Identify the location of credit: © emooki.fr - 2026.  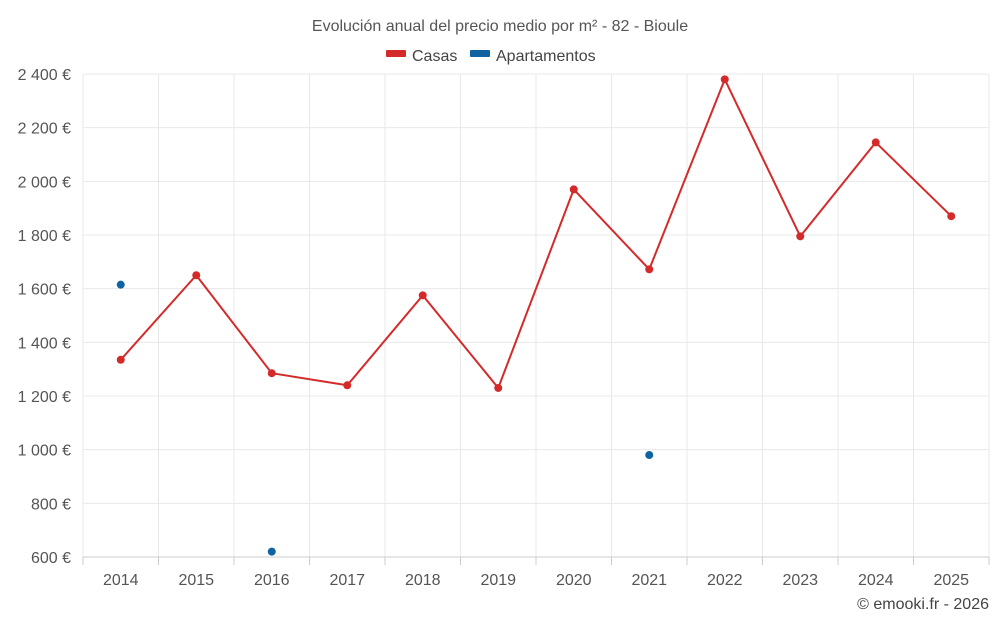
(923, 604).